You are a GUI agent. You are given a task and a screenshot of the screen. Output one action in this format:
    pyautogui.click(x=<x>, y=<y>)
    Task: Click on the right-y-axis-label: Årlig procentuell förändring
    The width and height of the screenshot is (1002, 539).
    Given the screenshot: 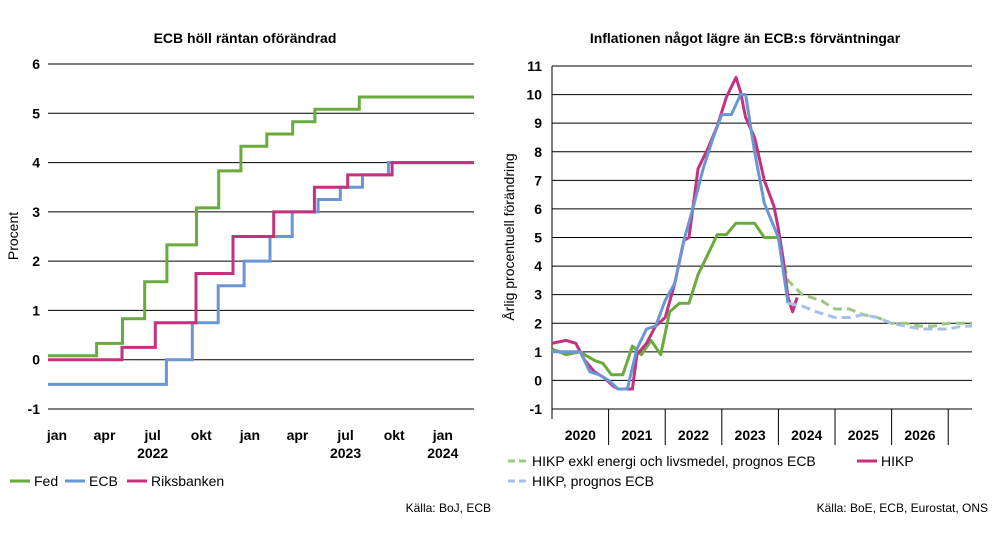 What is the action you would take?
    pyautogui.click(x=509, y=236)
    